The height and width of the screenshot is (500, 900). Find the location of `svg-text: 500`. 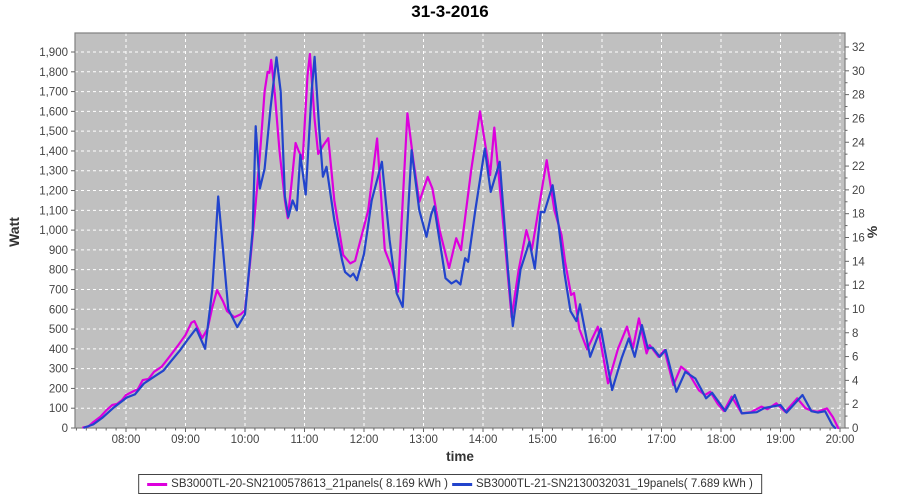

svg-text: 500 is located at coordinates (58, 330).